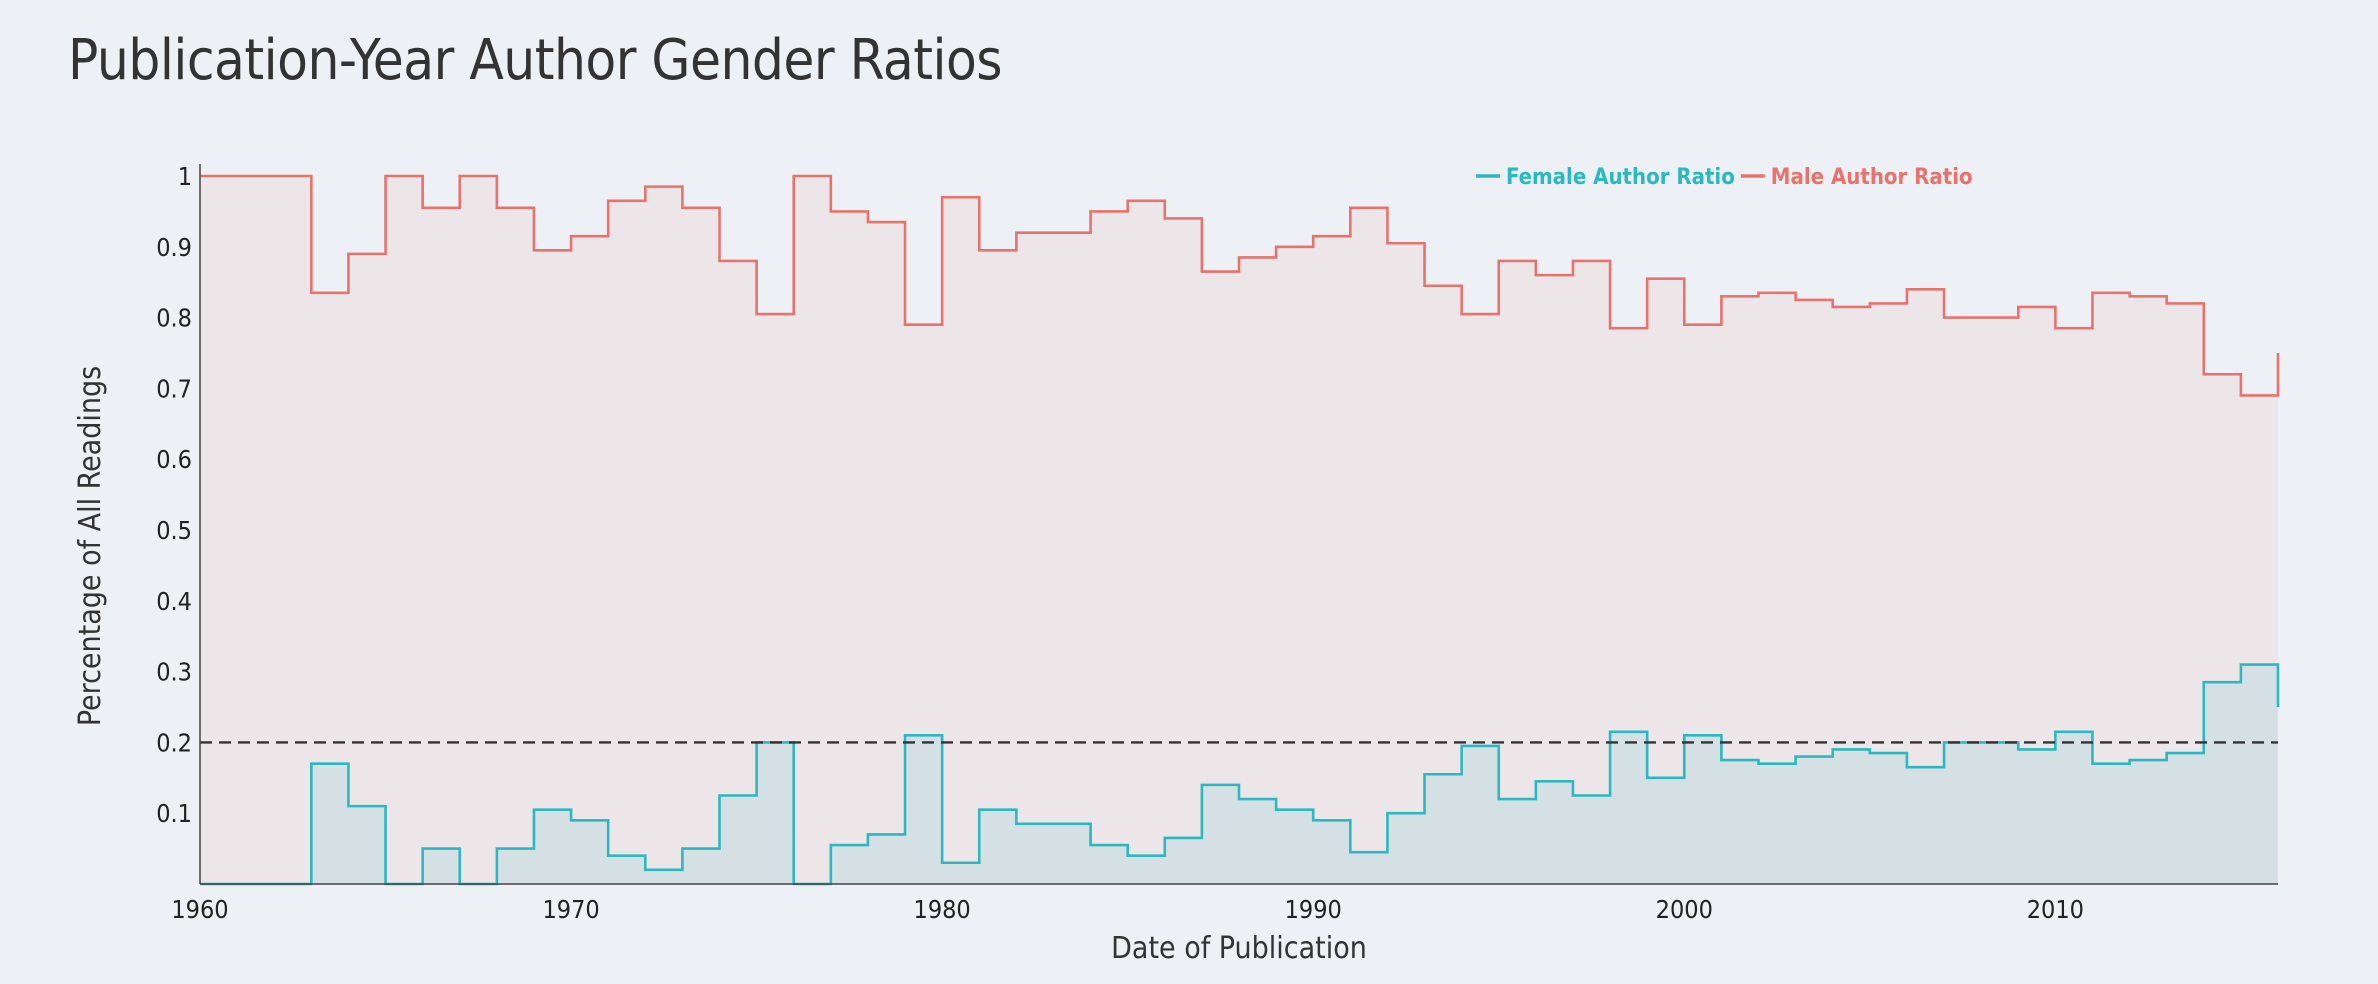 The image size is (2378, 984). What do you see at coordinates (174, 247) in the screenshot?
I see `y-tick-label: 0.9` at bounding box center [174, 247].